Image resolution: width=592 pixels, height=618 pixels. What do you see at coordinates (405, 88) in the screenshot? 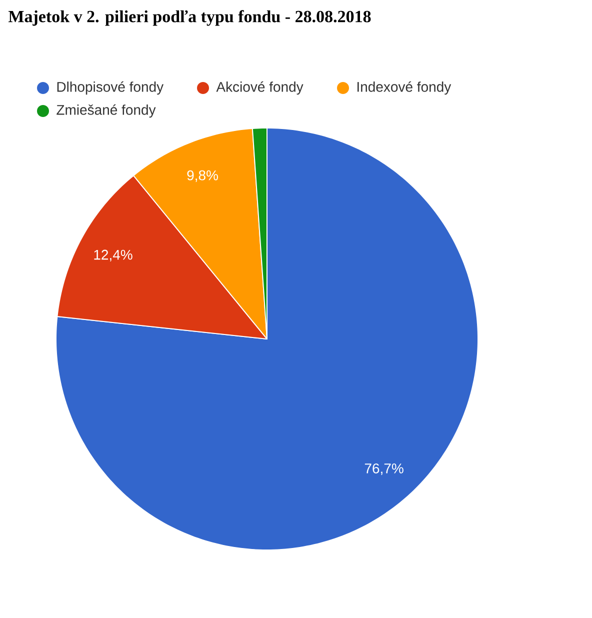
I see `legend-label: Indexové fondy` at bounding box center [405, 88].